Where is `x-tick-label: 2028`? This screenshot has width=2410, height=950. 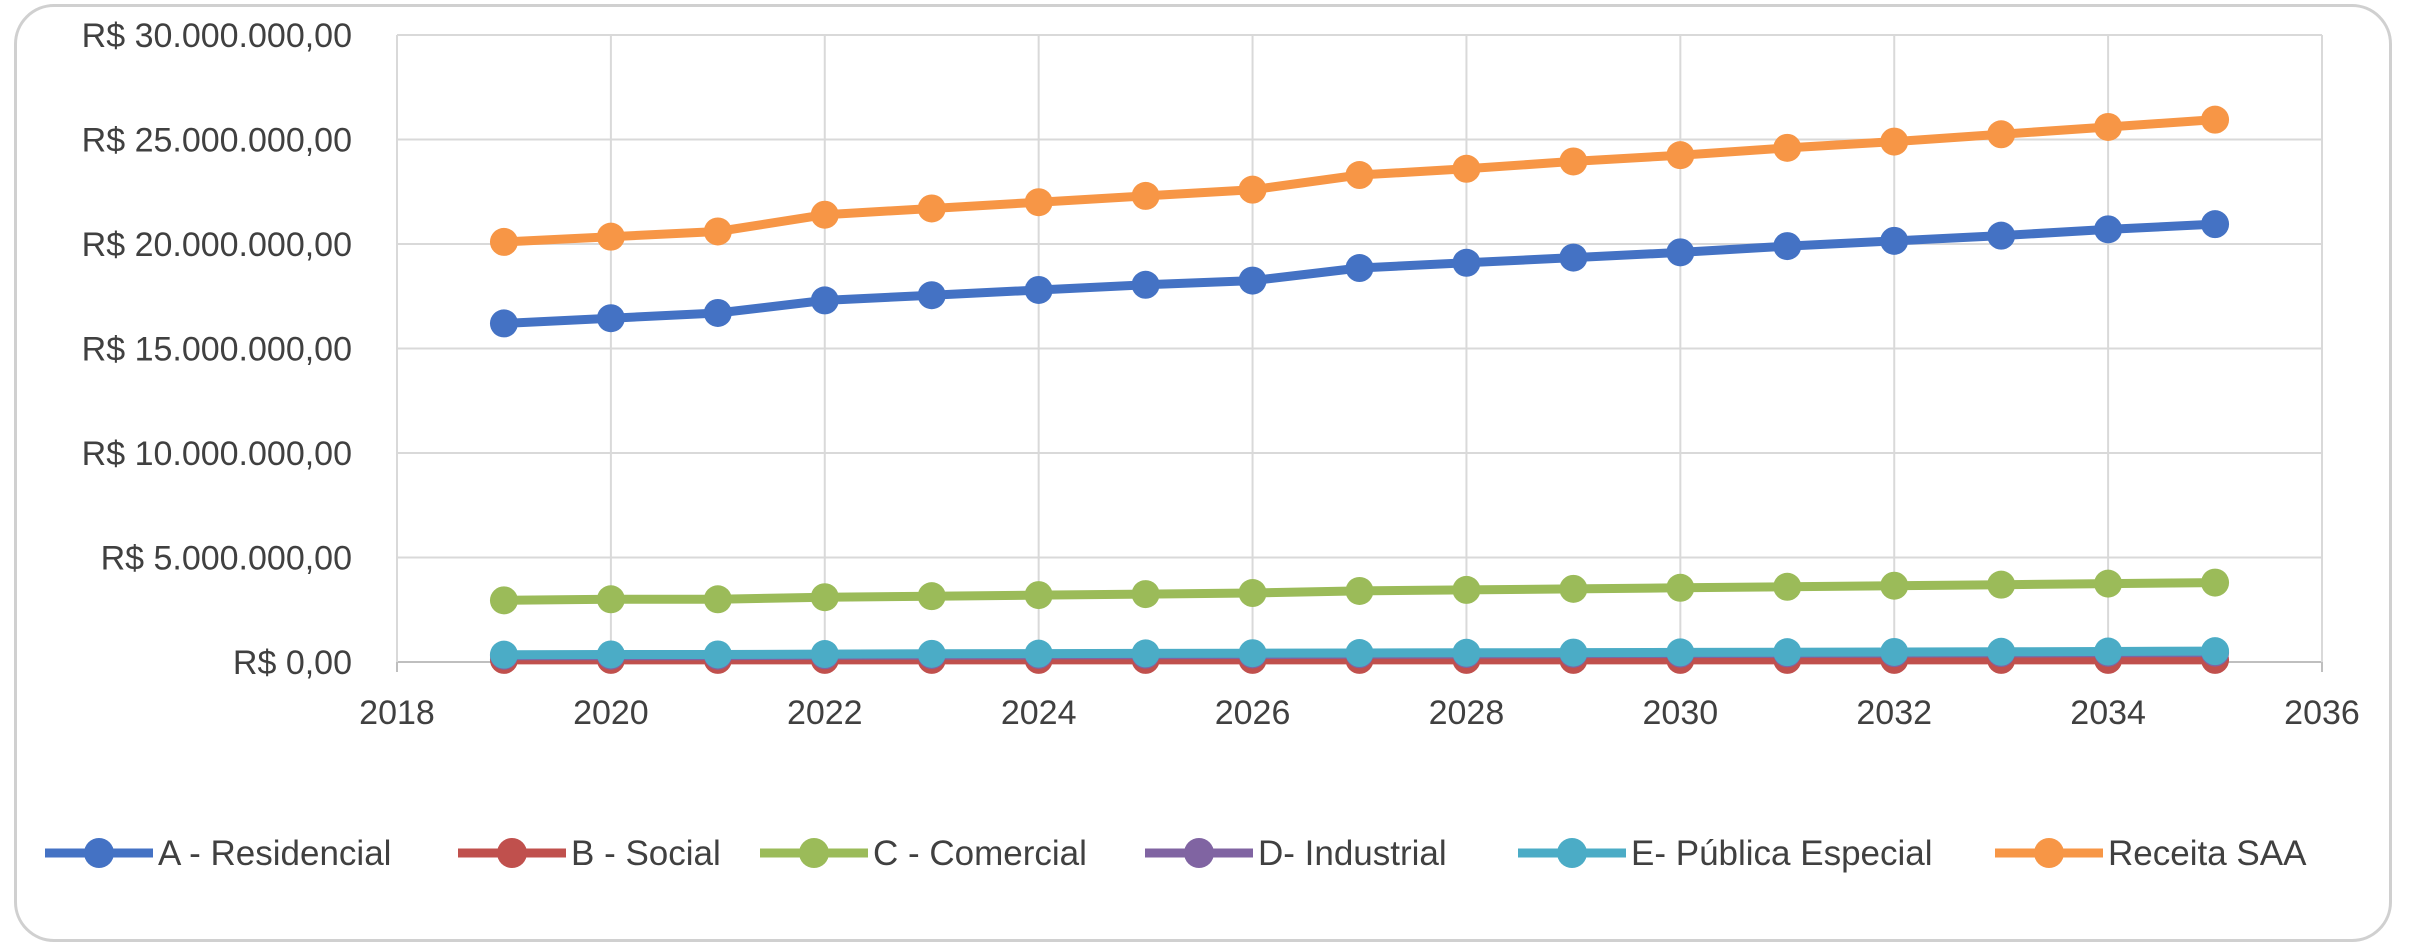 x-tick-label: 2028 is located at coordinates (1467, 713).